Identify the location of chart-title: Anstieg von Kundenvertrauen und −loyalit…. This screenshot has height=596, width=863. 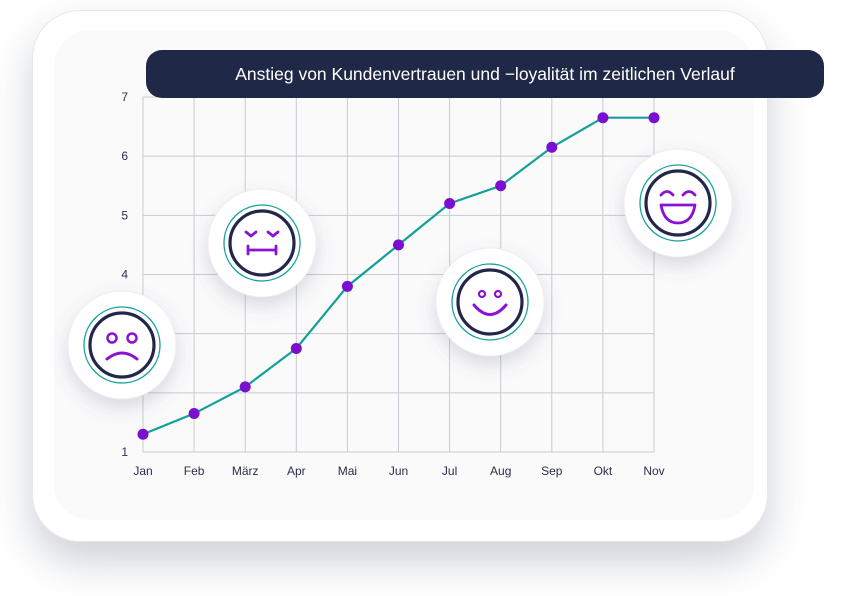
(485, 74).